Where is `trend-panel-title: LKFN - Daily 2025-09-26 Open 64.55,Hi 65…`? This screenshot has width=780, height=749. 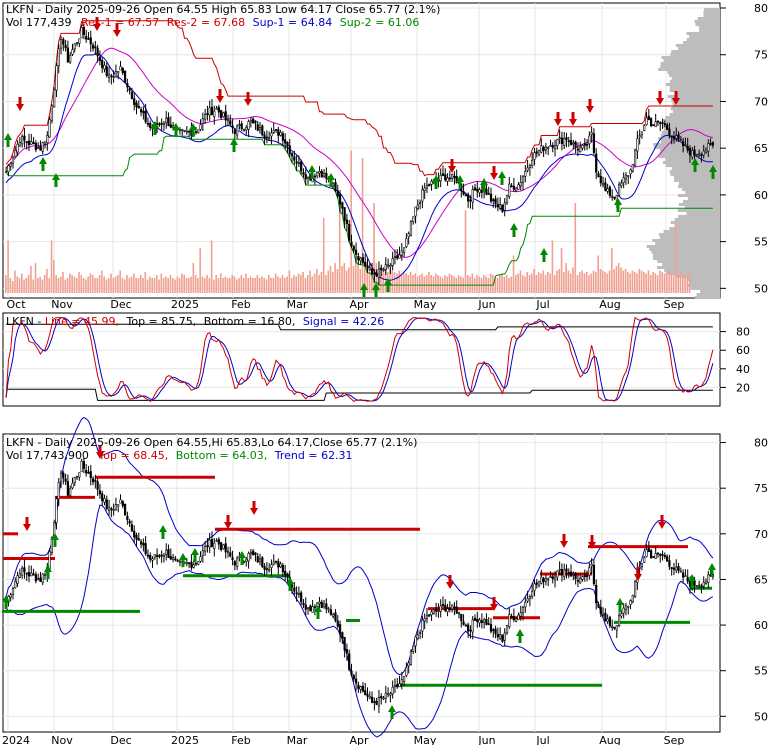
trend-panel-title: LKFN - Daily 2025-09-26 Open 64.55,Hi 65… is located at coordinates (211, 442).